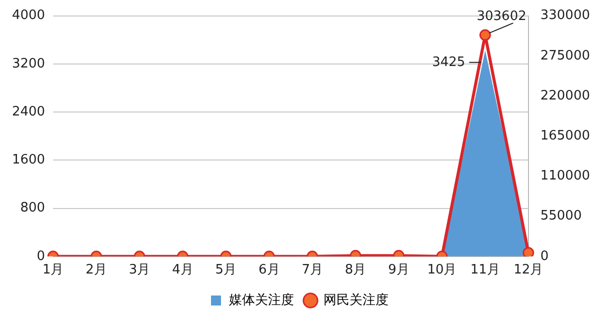 The width and height of the screenshot is (600, 321). What do you see at coordinates (565, 16) in the screenshot?
I see `y2-tick-label: 330000` at bounding box center [565, 16].